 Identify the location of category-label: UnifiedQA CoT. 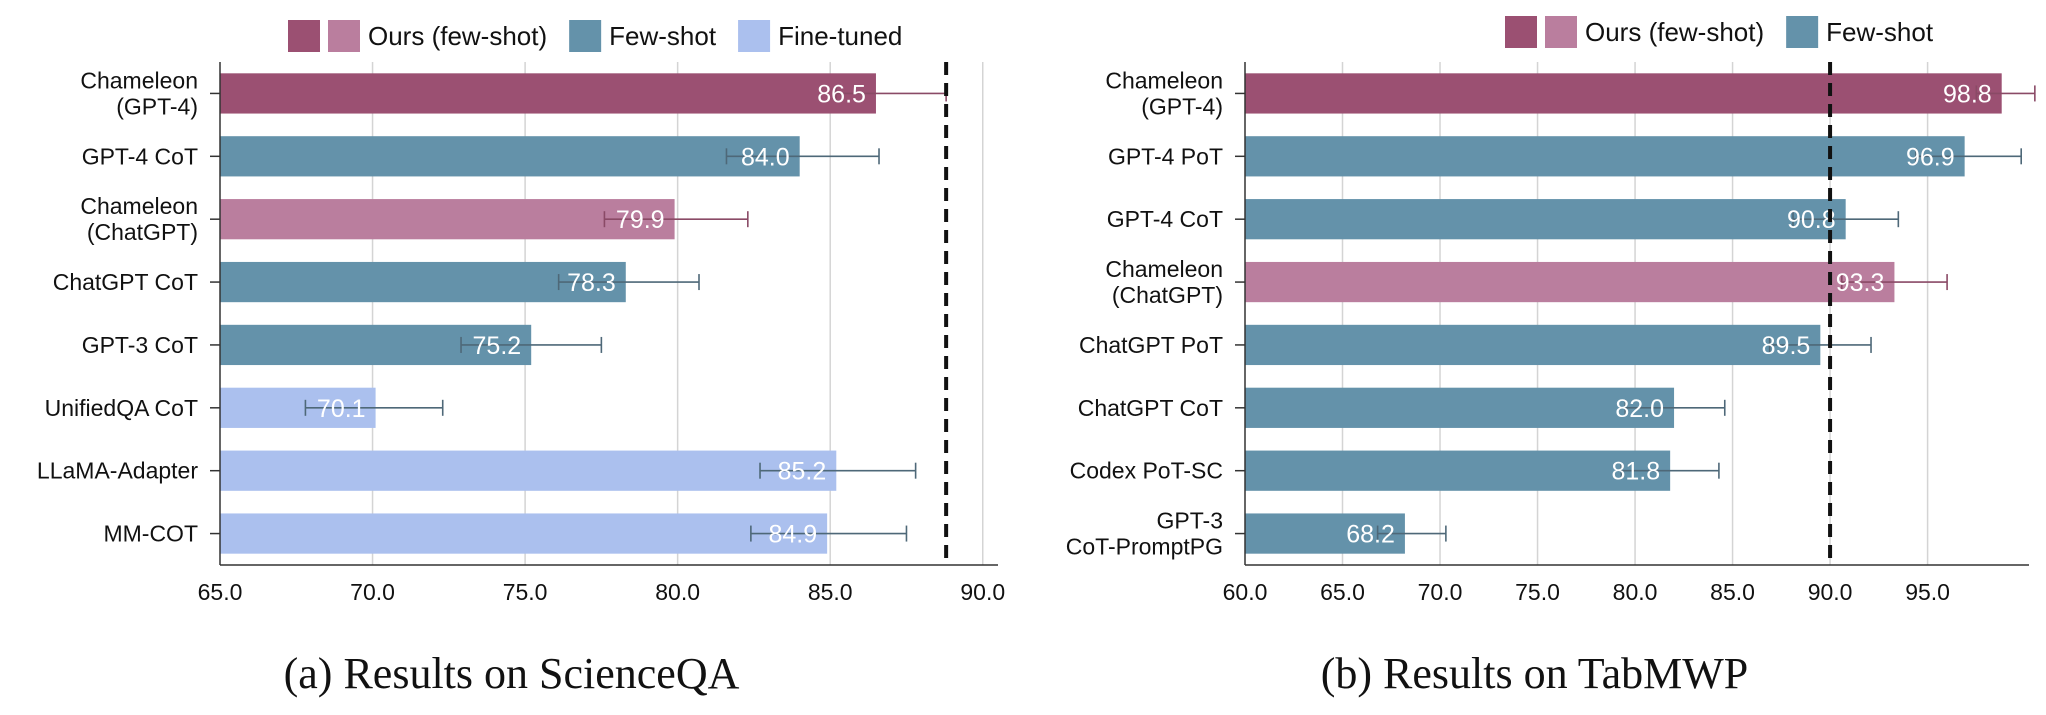
(121, 408).